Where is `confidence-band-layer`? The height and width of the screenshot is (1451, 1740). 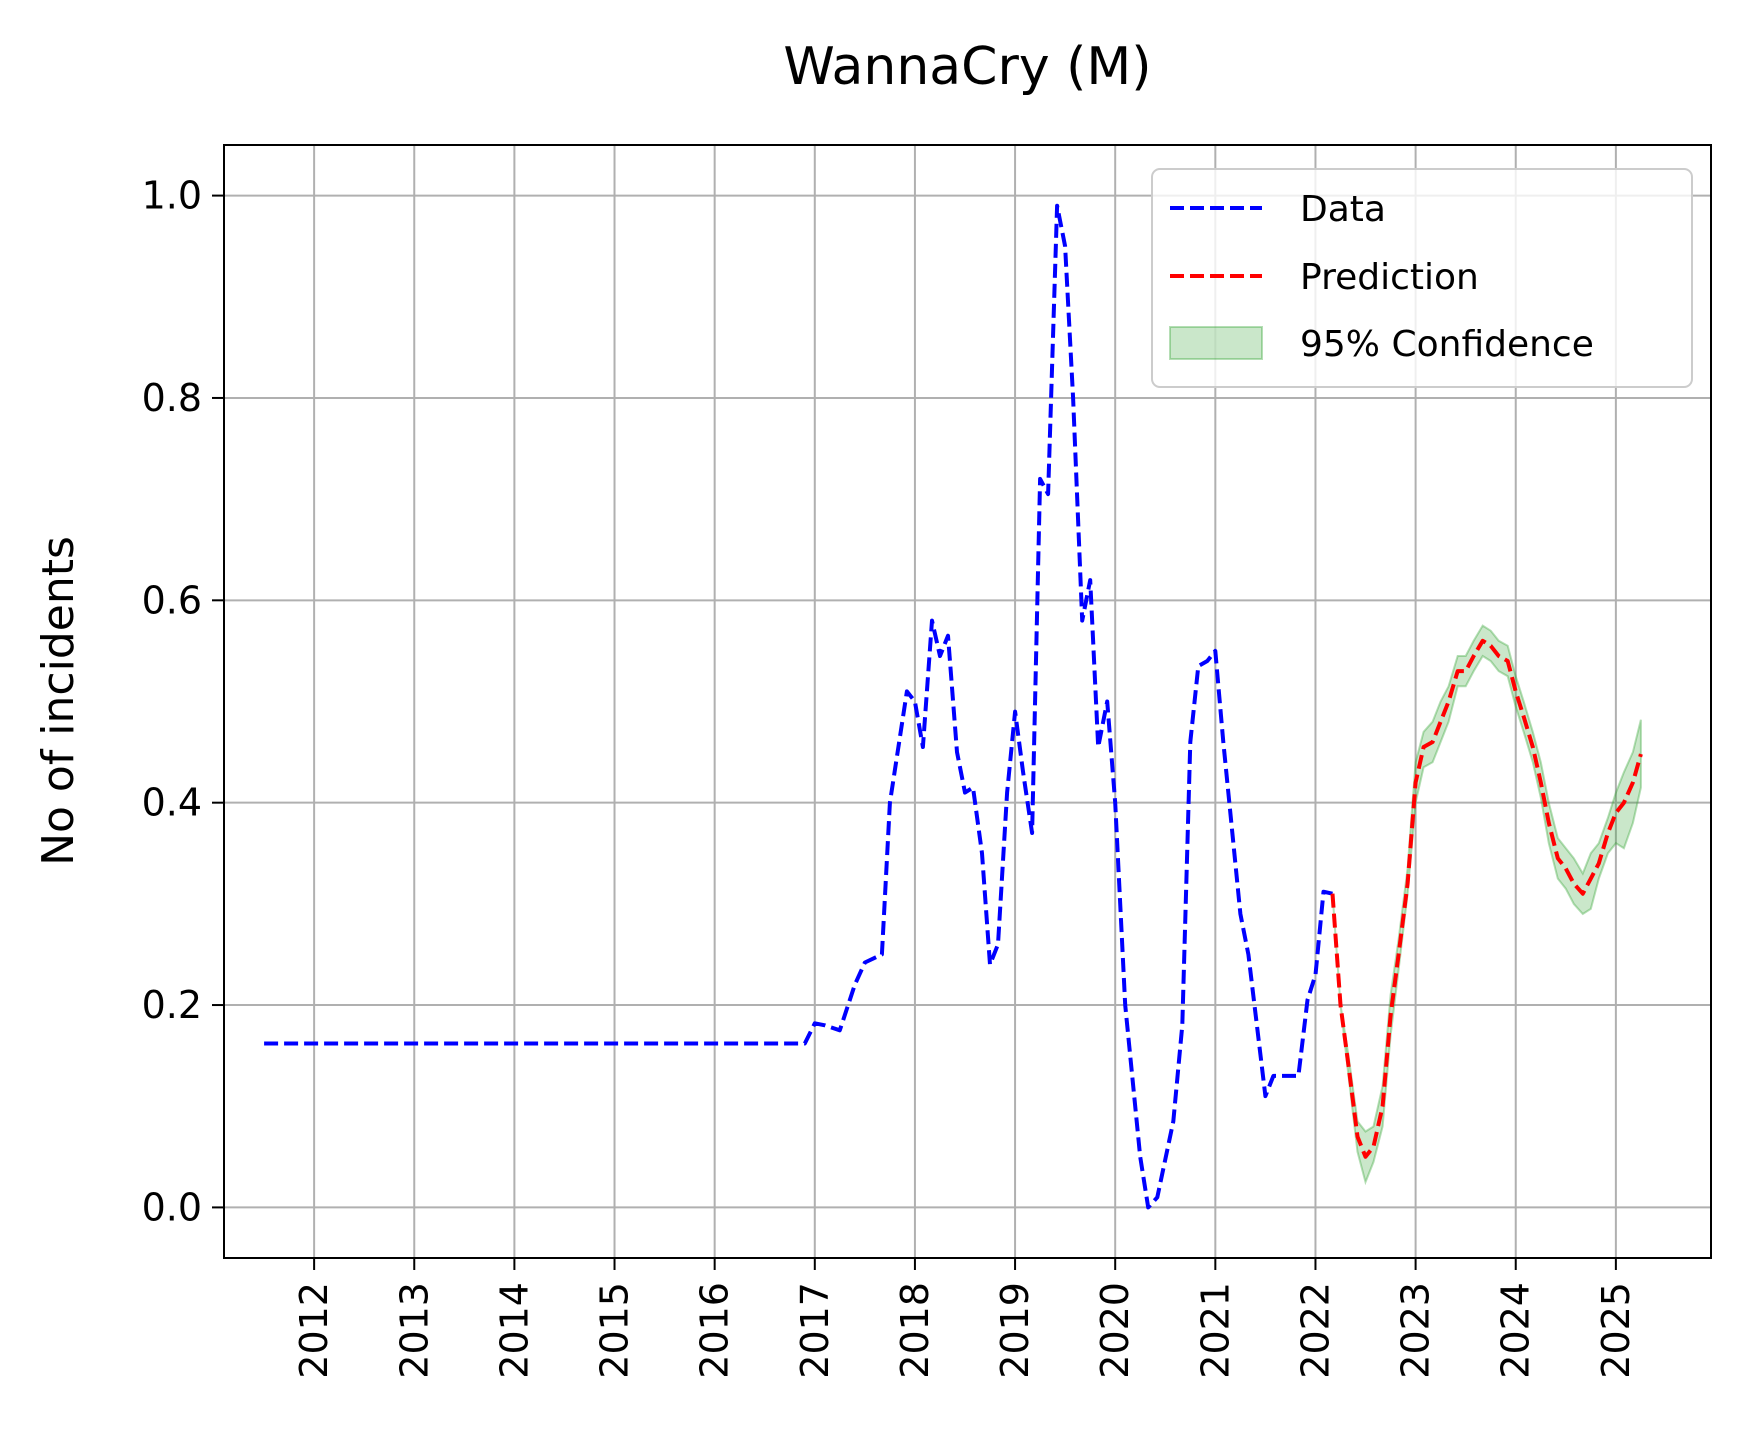
confidence-band-layer is located at coordinates (1486, 905).